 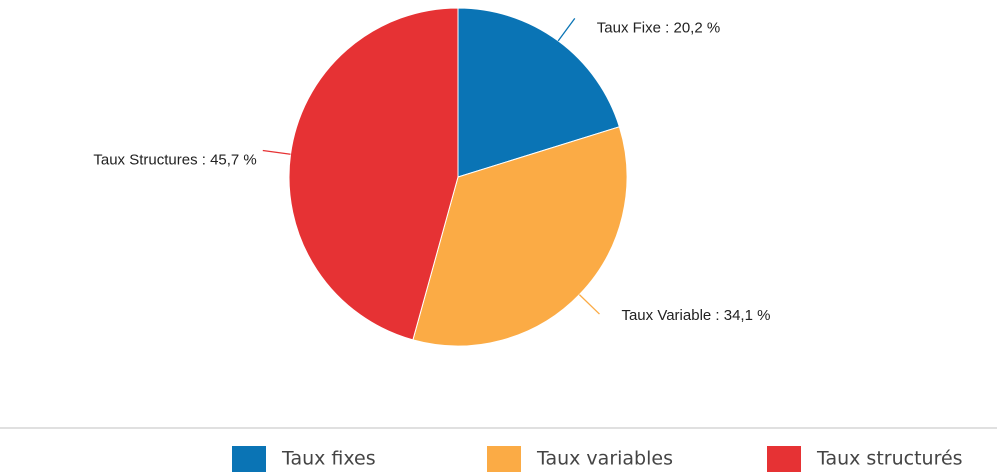 I want to click on legend-label: Taux fixes, so click(x=328, y=459).